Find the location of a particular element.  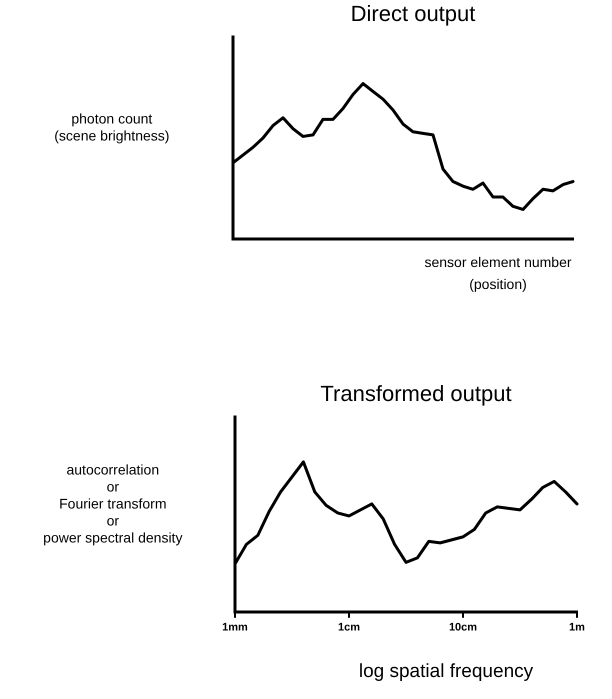

chart-title: Transformed output is located at coordinates (416, 393).